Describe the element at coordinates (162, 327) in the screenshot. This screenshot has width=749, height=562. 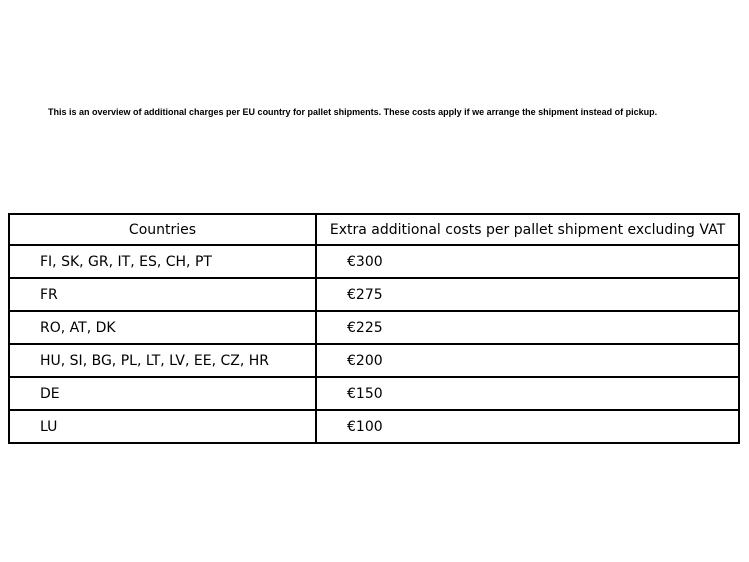
I see `countries-cell: RO, AT, DK` at that location.